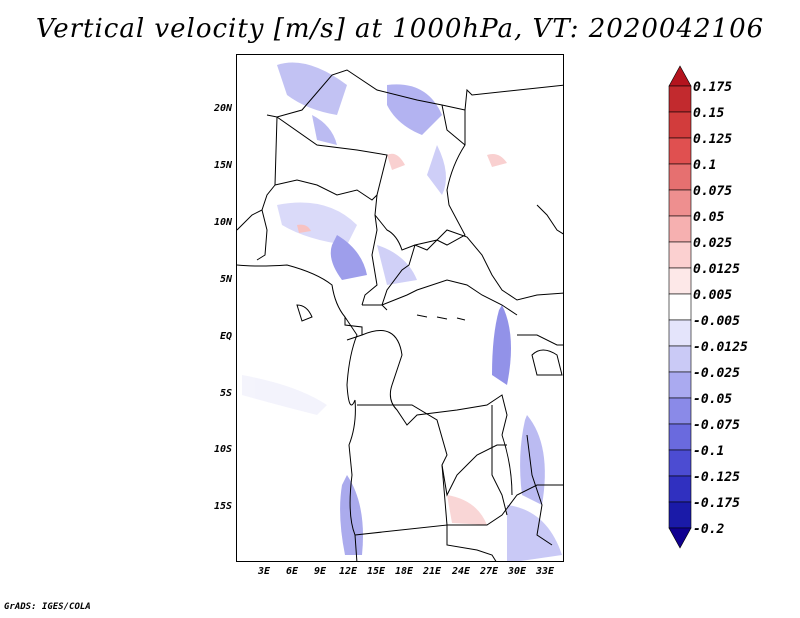  What do you see at coordinates (716, 503) in the screenshot?
I see `colorbar-label-16: -0.175` at bounding box center [716, 503].